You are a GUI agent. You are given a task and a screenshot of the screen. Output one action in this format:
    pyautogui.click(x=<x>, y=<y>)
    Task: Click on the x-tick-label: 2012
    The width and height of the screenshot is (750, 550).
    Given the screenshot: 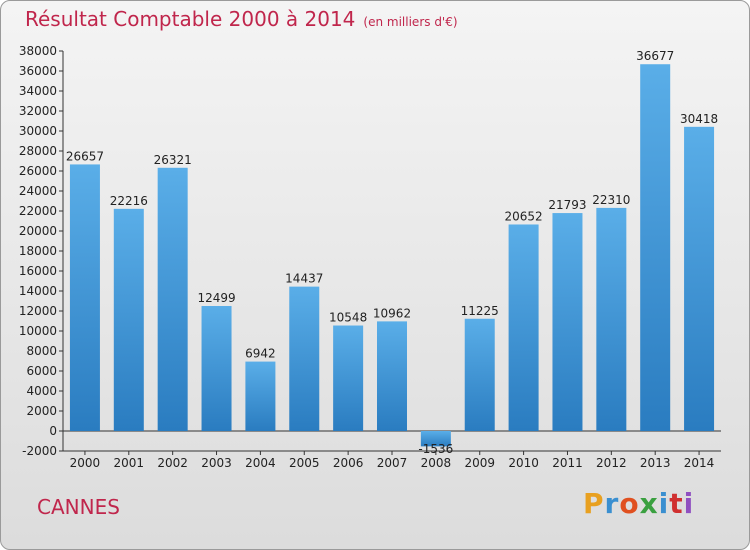 What is the action you would take?
    pyautogui.click(x=611, y=463)
    